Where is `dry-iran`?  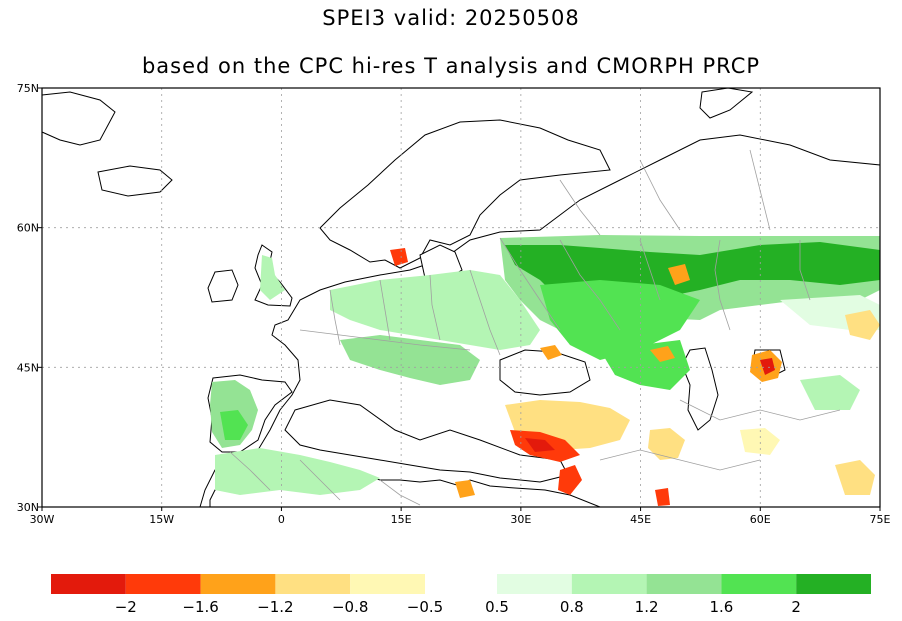 dry-iran is located at coordinates (666, 444).